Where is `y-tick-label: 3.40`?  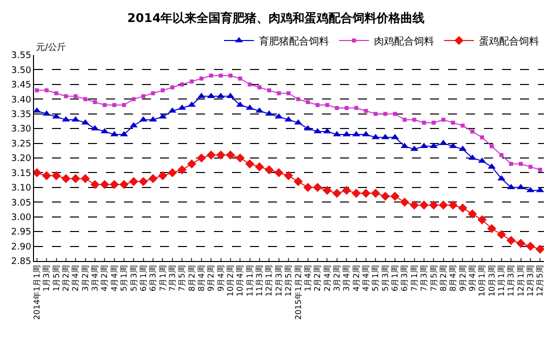 y-tick-label: 3.40 is located at coordinates (21, 100).